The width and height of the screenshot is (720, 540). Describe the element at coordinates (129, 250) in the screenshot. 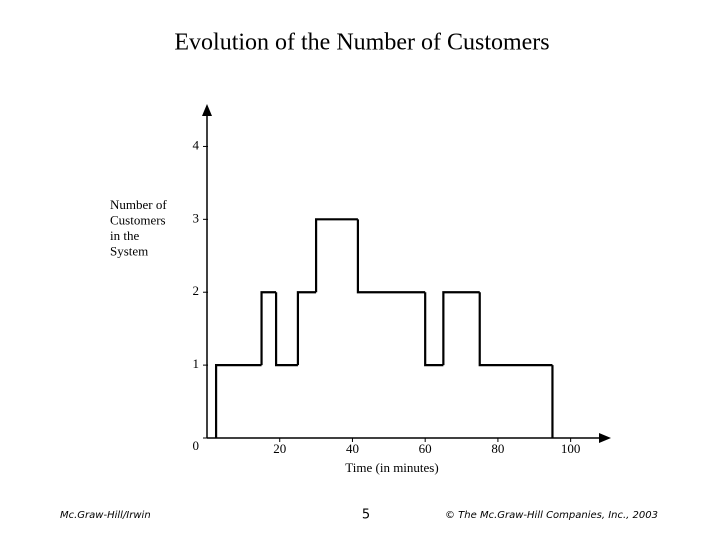

I see `y-axis-label: System` at that location.